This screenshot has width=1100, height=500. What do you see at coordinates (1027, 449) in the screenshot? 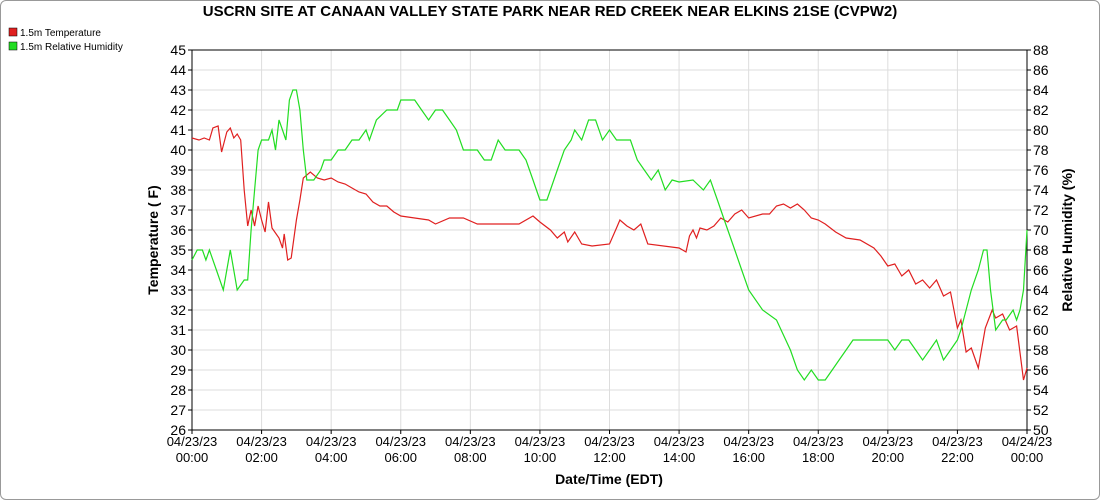
I see `x-tick-label: 04/24/23 00:00` at bounding box center [1027, 449].